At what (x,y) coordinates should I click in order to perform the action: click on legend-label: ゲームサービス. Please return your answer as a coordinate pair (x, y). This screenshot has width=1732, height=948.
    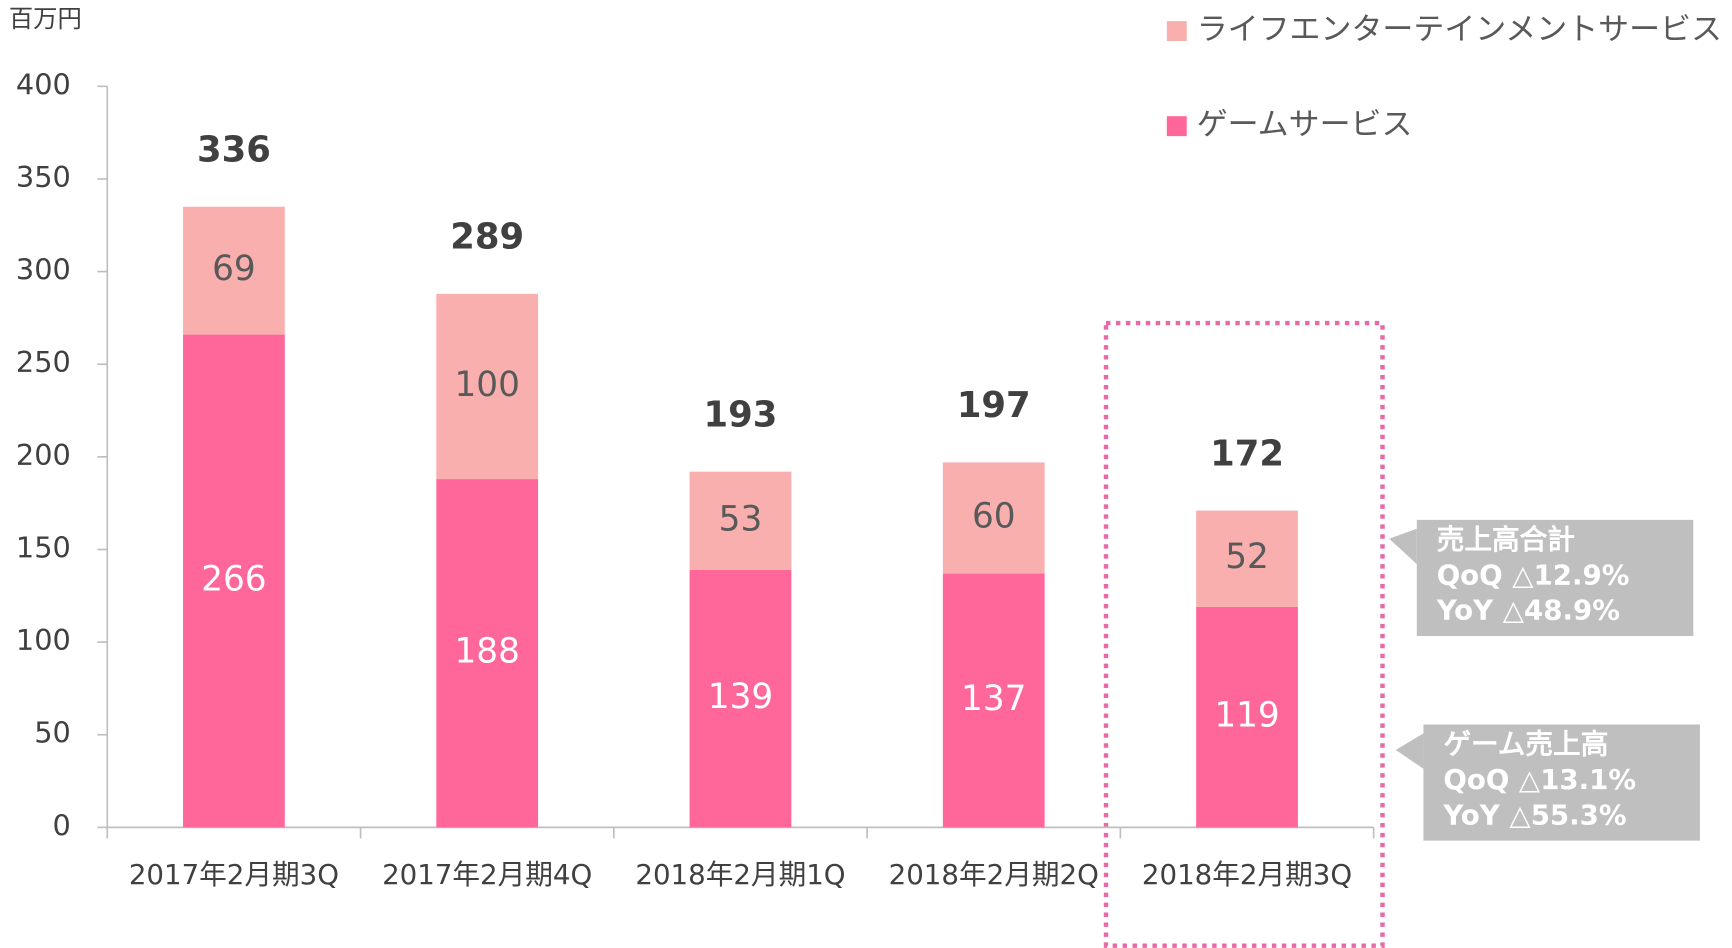
    Looking at the image, I should click on (1305, 125).